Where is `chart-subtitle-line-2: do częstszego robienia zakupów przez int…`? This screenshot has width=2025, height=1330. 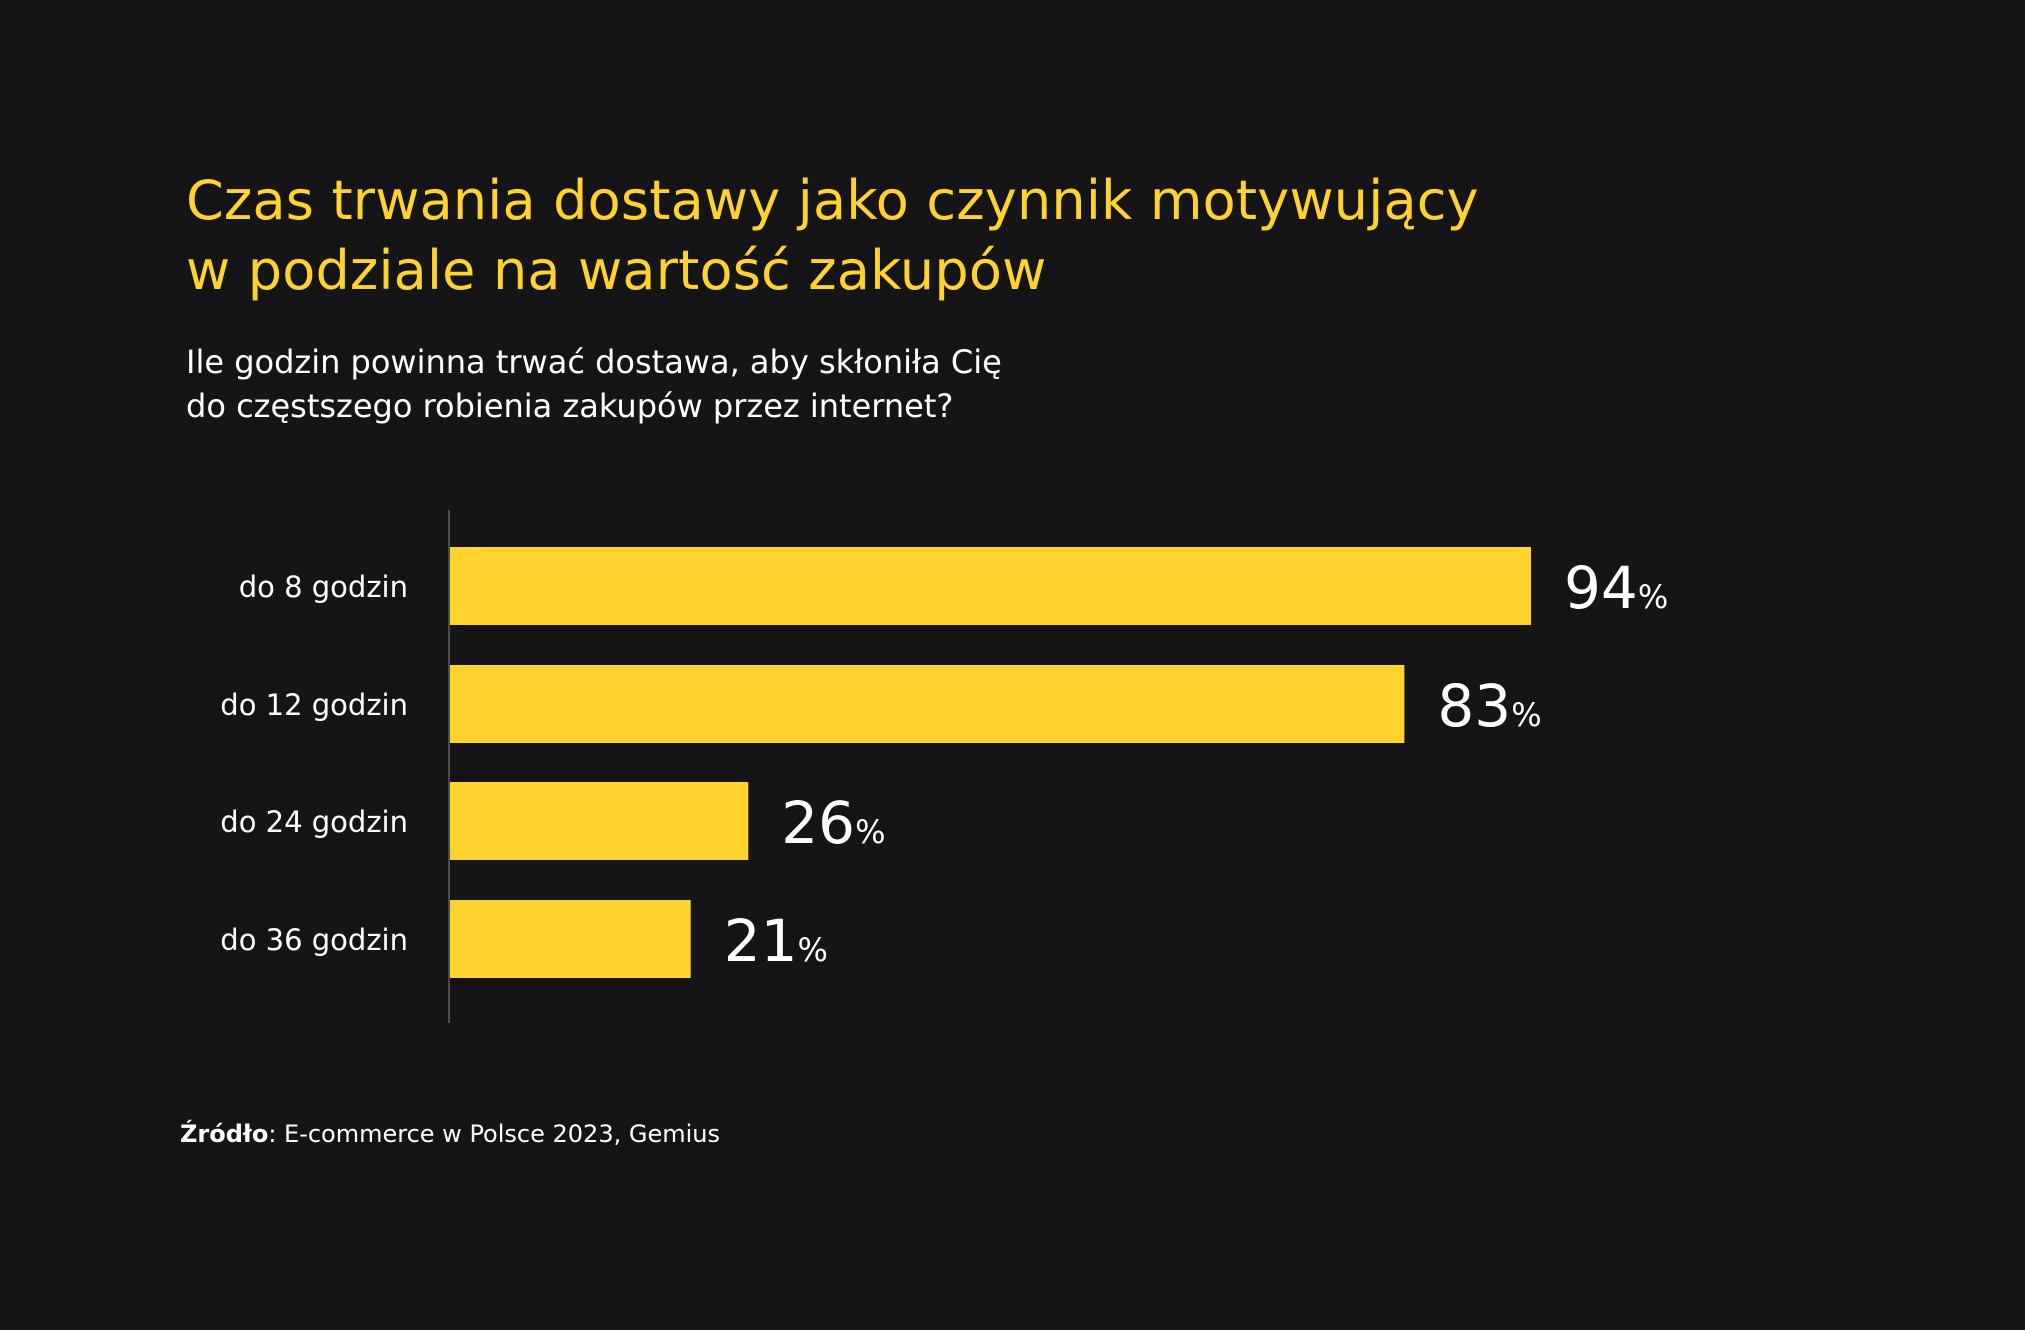 chart-subtitle-line-2: do częstszego robienia zakupów przez int… is located at coordinates (570, 406).